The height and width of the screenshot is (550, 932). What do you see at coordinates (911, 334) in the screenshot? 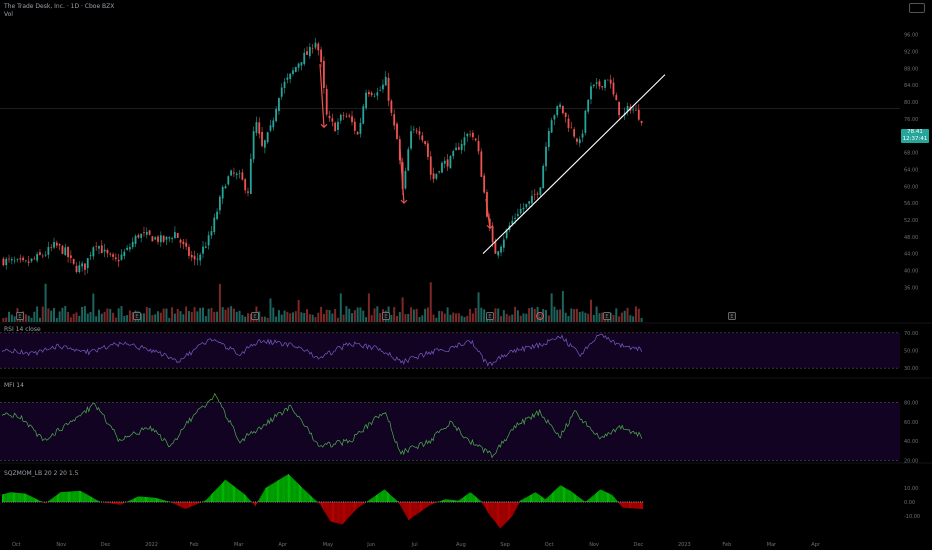
I see `rsi-tick-label: 70.00` at bounding box center [911, 334].